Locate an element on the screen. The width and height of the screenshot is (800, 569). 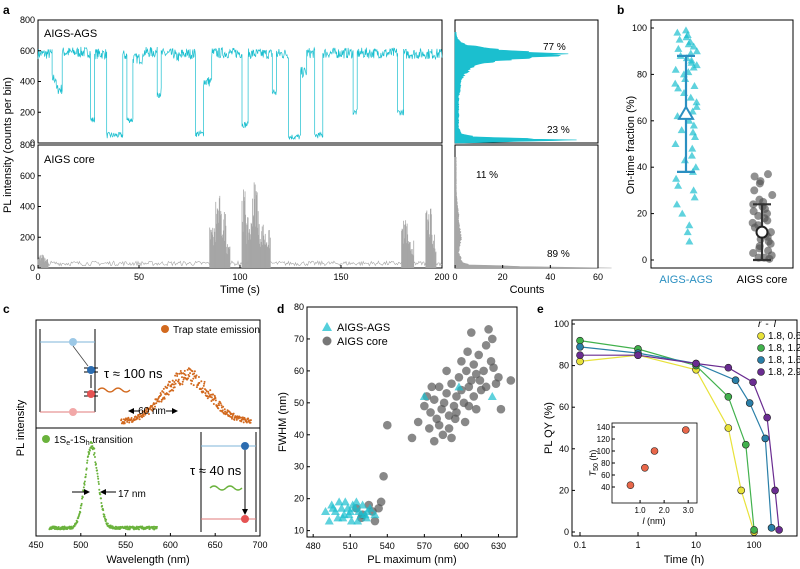
a-top-trace-line is located at coordinates (240, 93).